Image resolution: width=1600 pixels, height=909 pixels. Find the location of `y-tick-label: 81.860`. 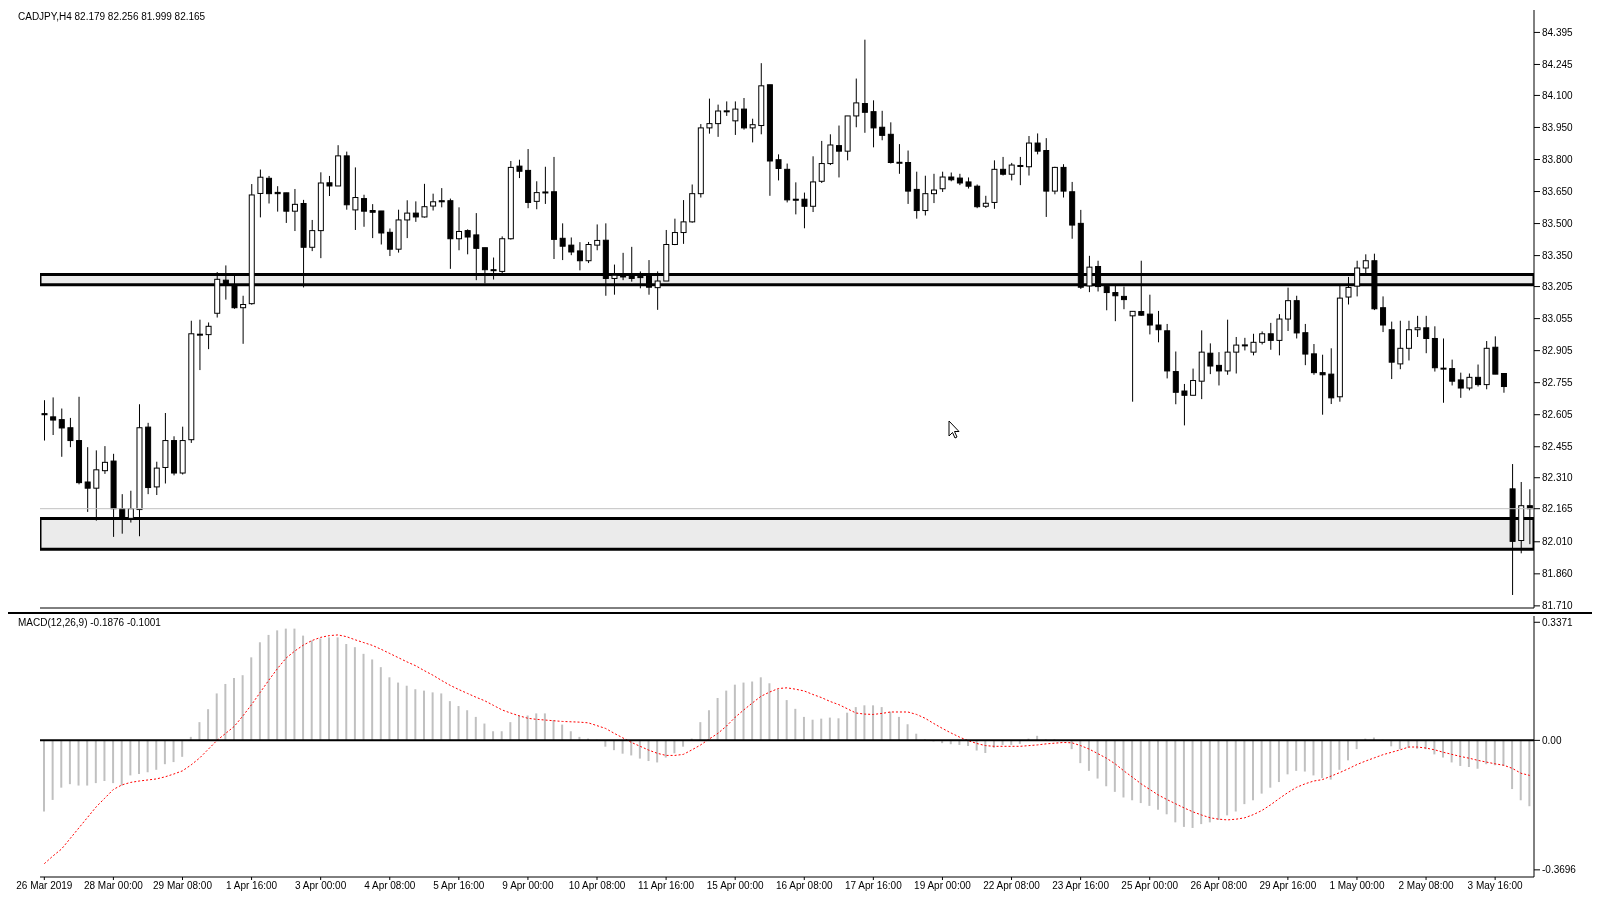

y-tick-label: 81.860 is located at coordinates (1558, 574).